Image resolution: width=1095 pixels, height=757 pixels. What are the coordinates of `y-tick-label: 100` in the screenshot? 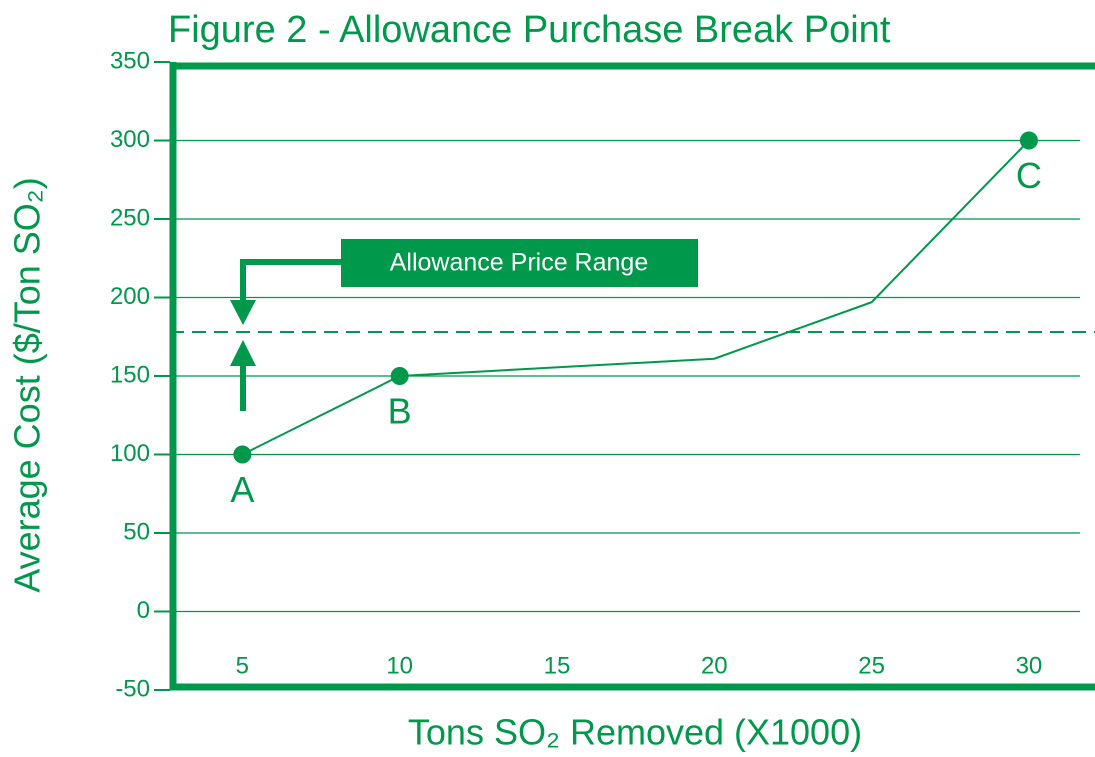 It's located at (130, 453).